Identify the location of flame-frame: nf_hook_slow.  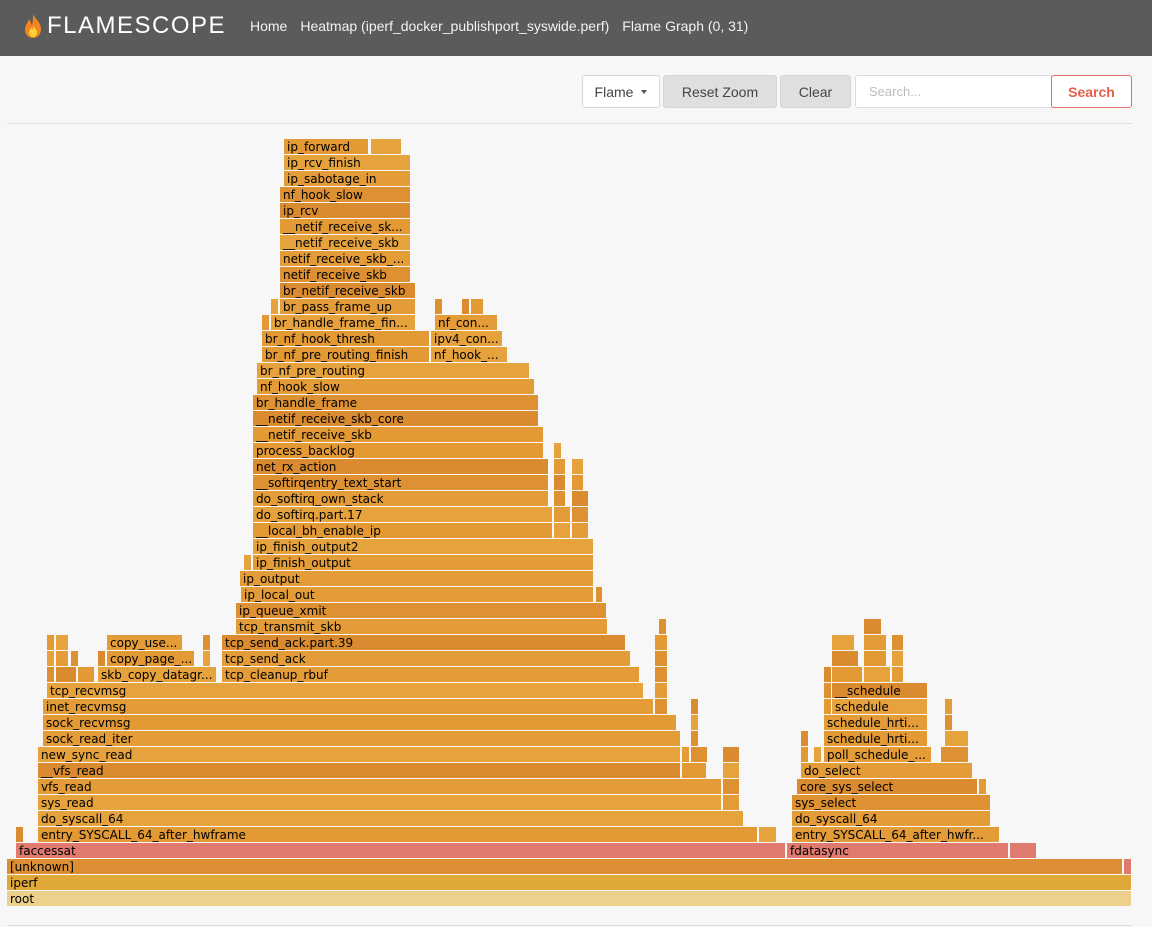
(345, 194).